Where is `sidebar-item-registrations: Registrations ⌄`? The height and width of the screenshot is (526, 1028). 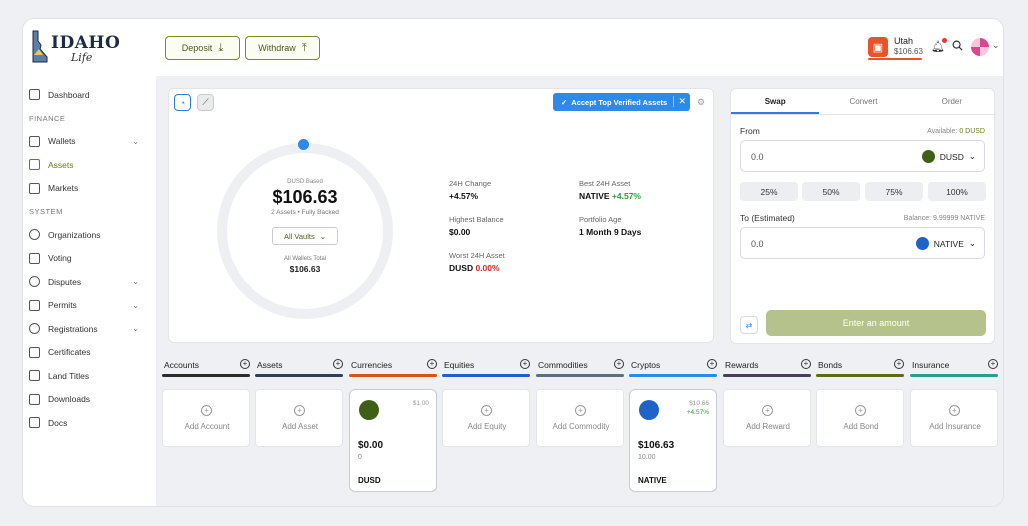
sidebar-item-registrations: Registrations ⌄ is located at coordinates (89, 329).